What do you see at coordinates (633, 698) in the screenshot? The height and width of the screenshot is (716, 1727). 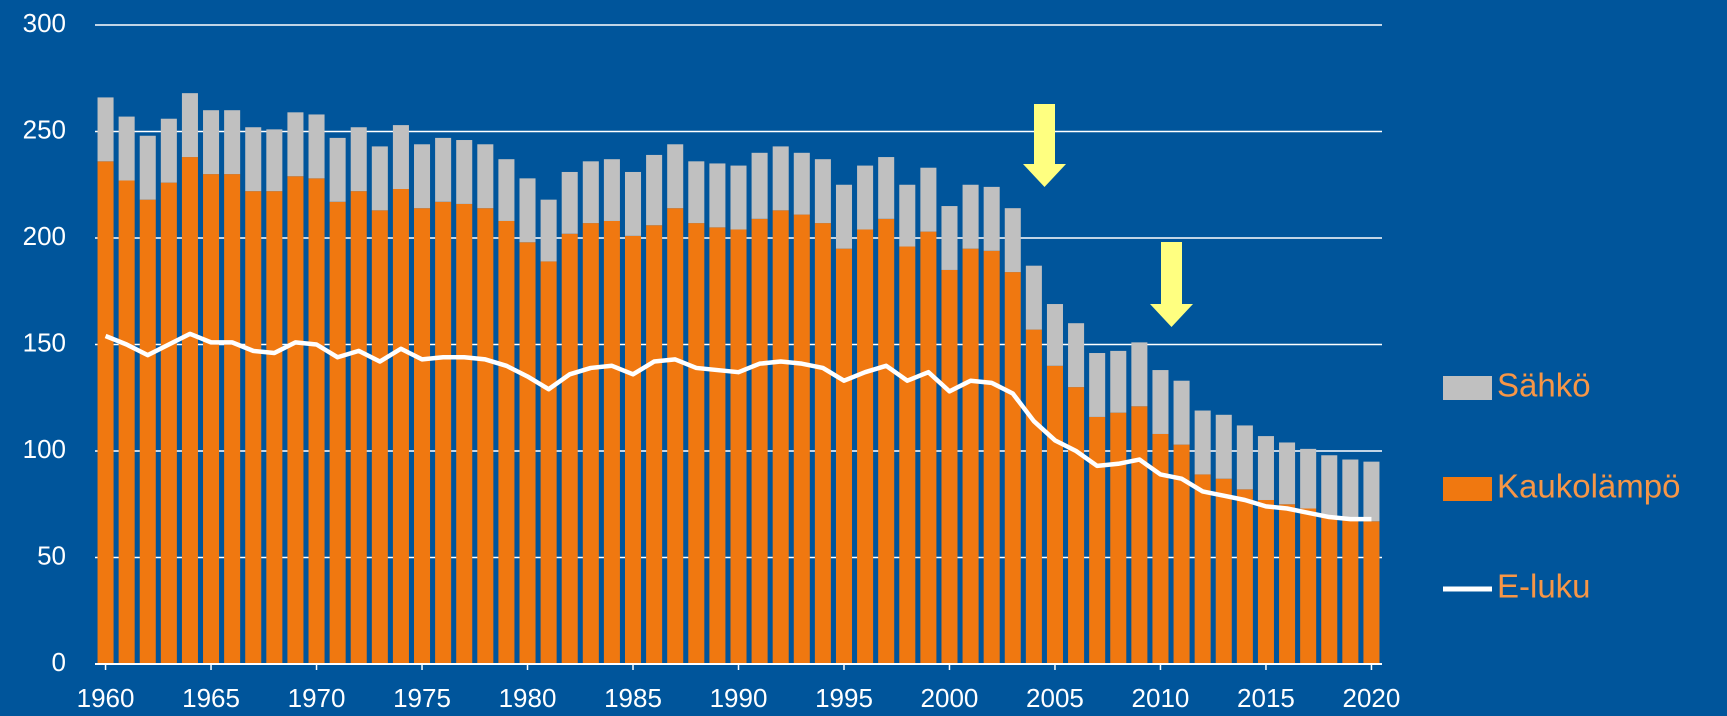 I see `x-tick-label: 1985` at bounding box center [633, 698].